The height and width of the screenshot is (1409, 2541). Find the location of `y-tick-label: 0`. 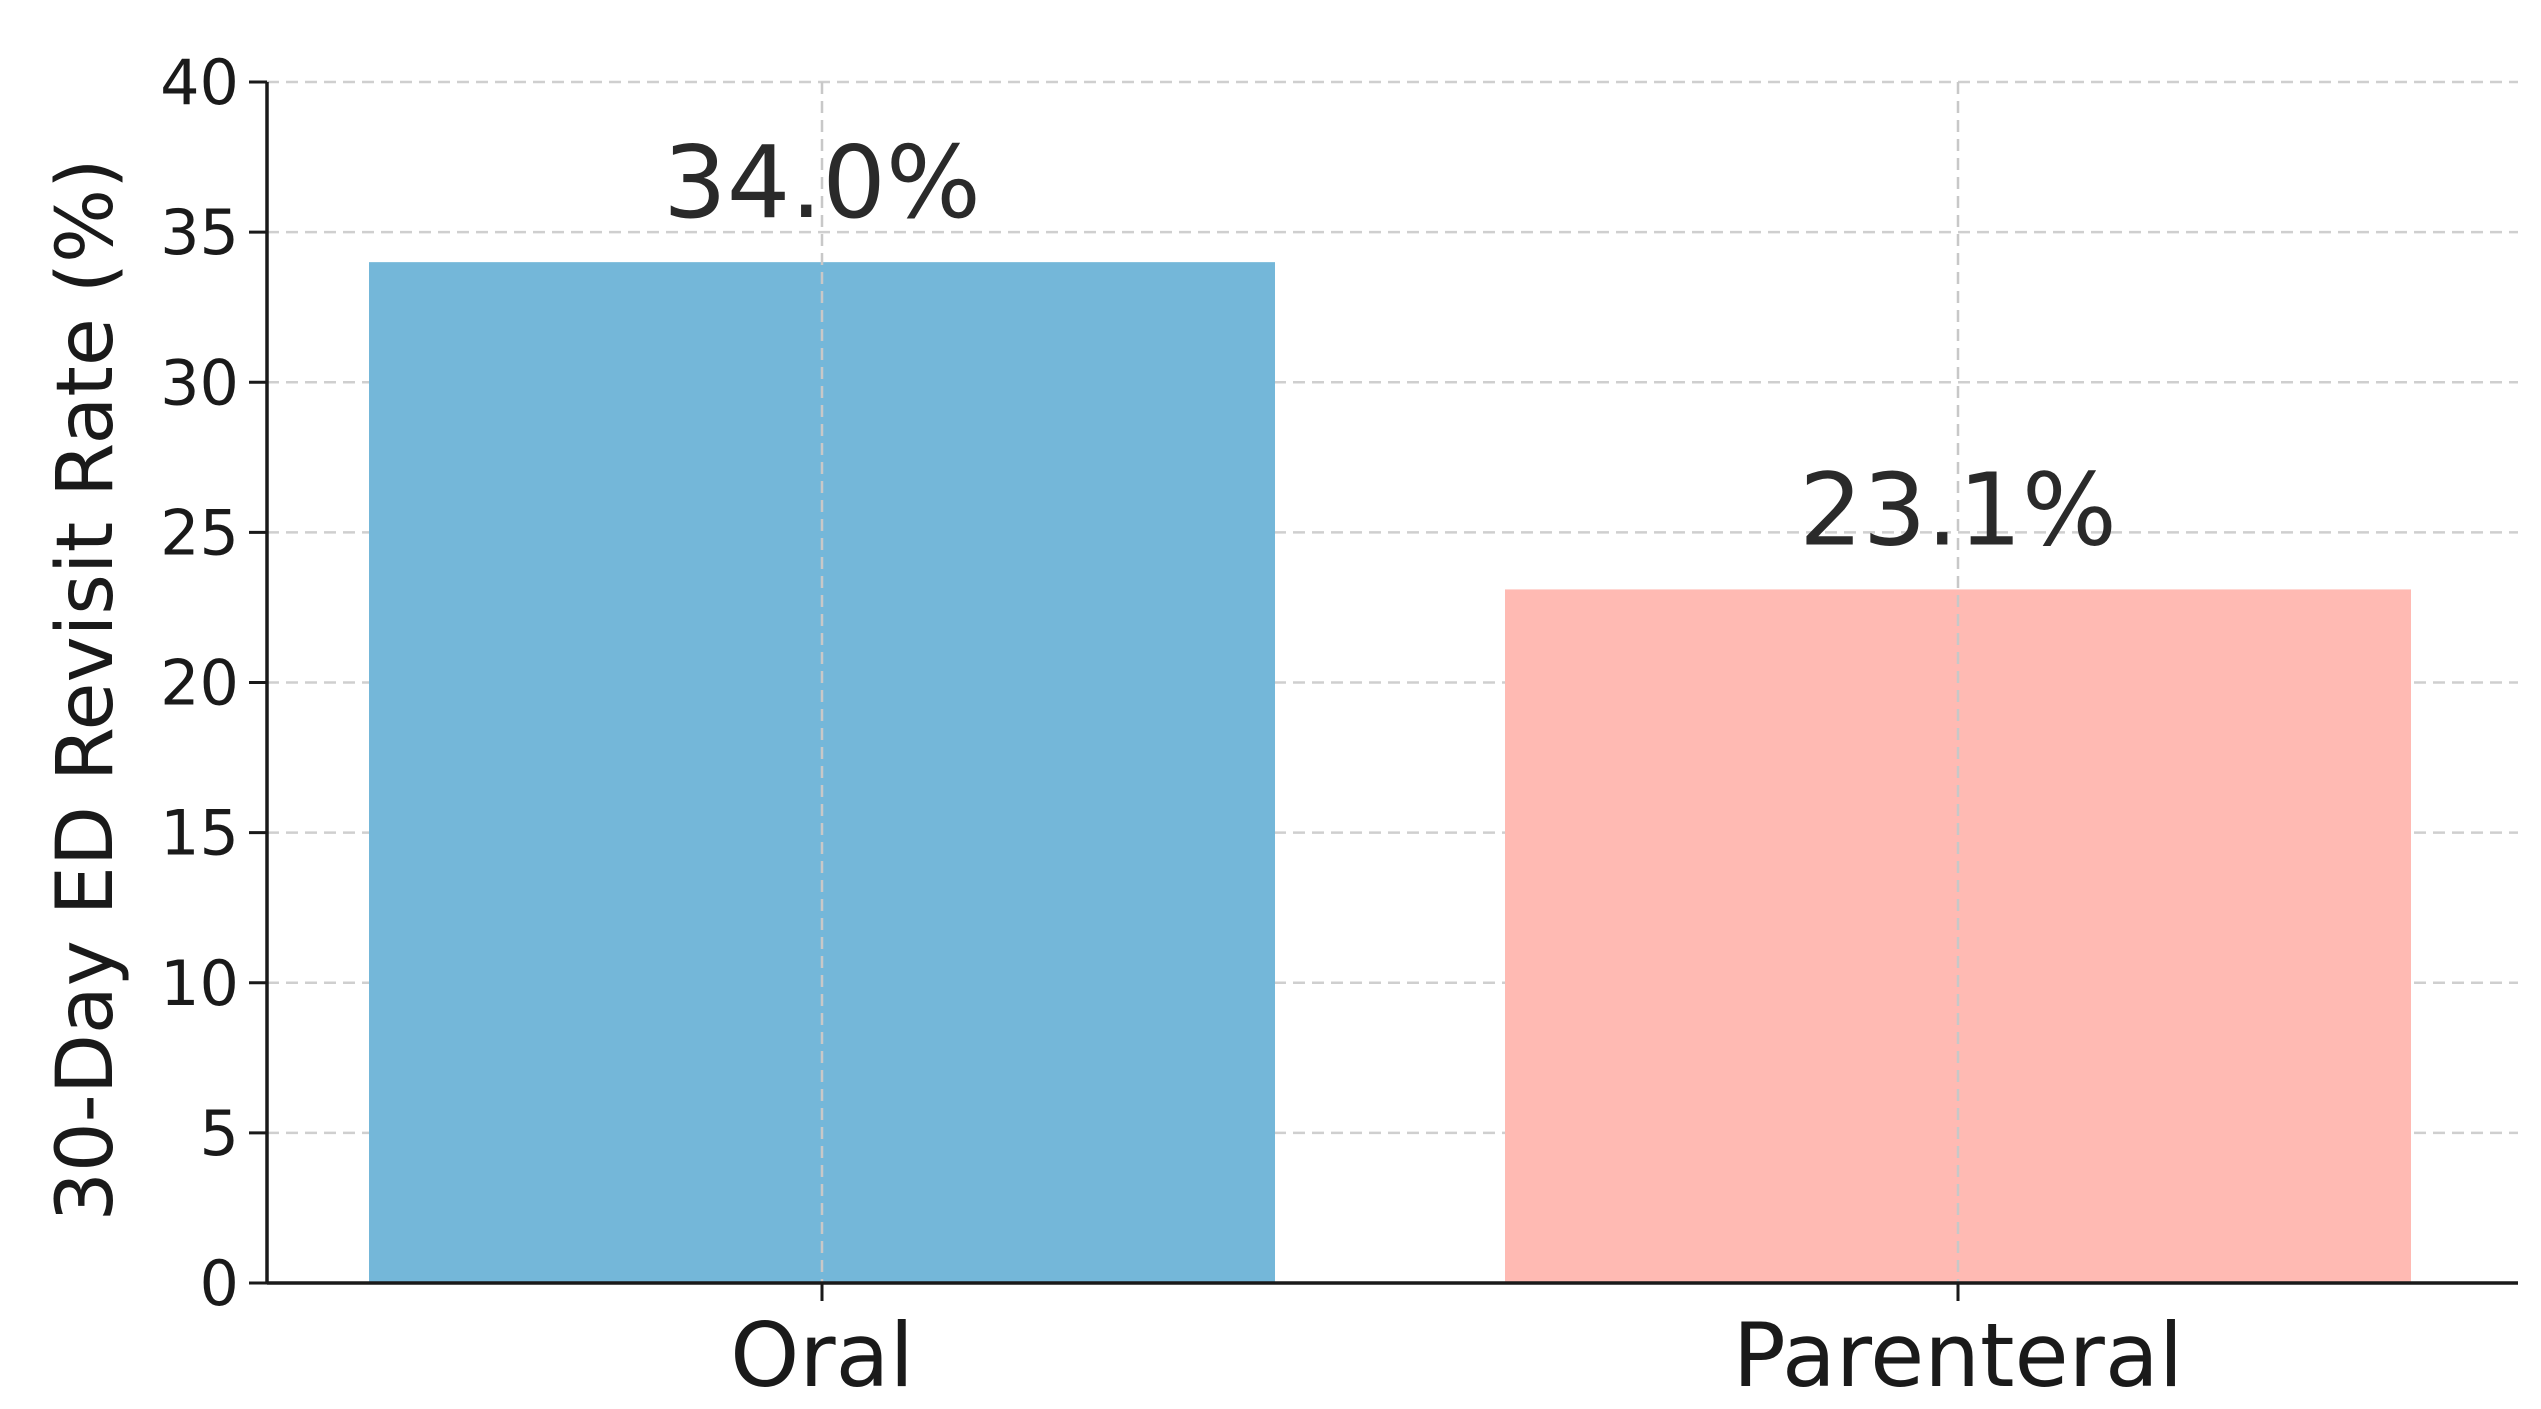

y-tick-label: 0 is located at coordinates (219, 1283).